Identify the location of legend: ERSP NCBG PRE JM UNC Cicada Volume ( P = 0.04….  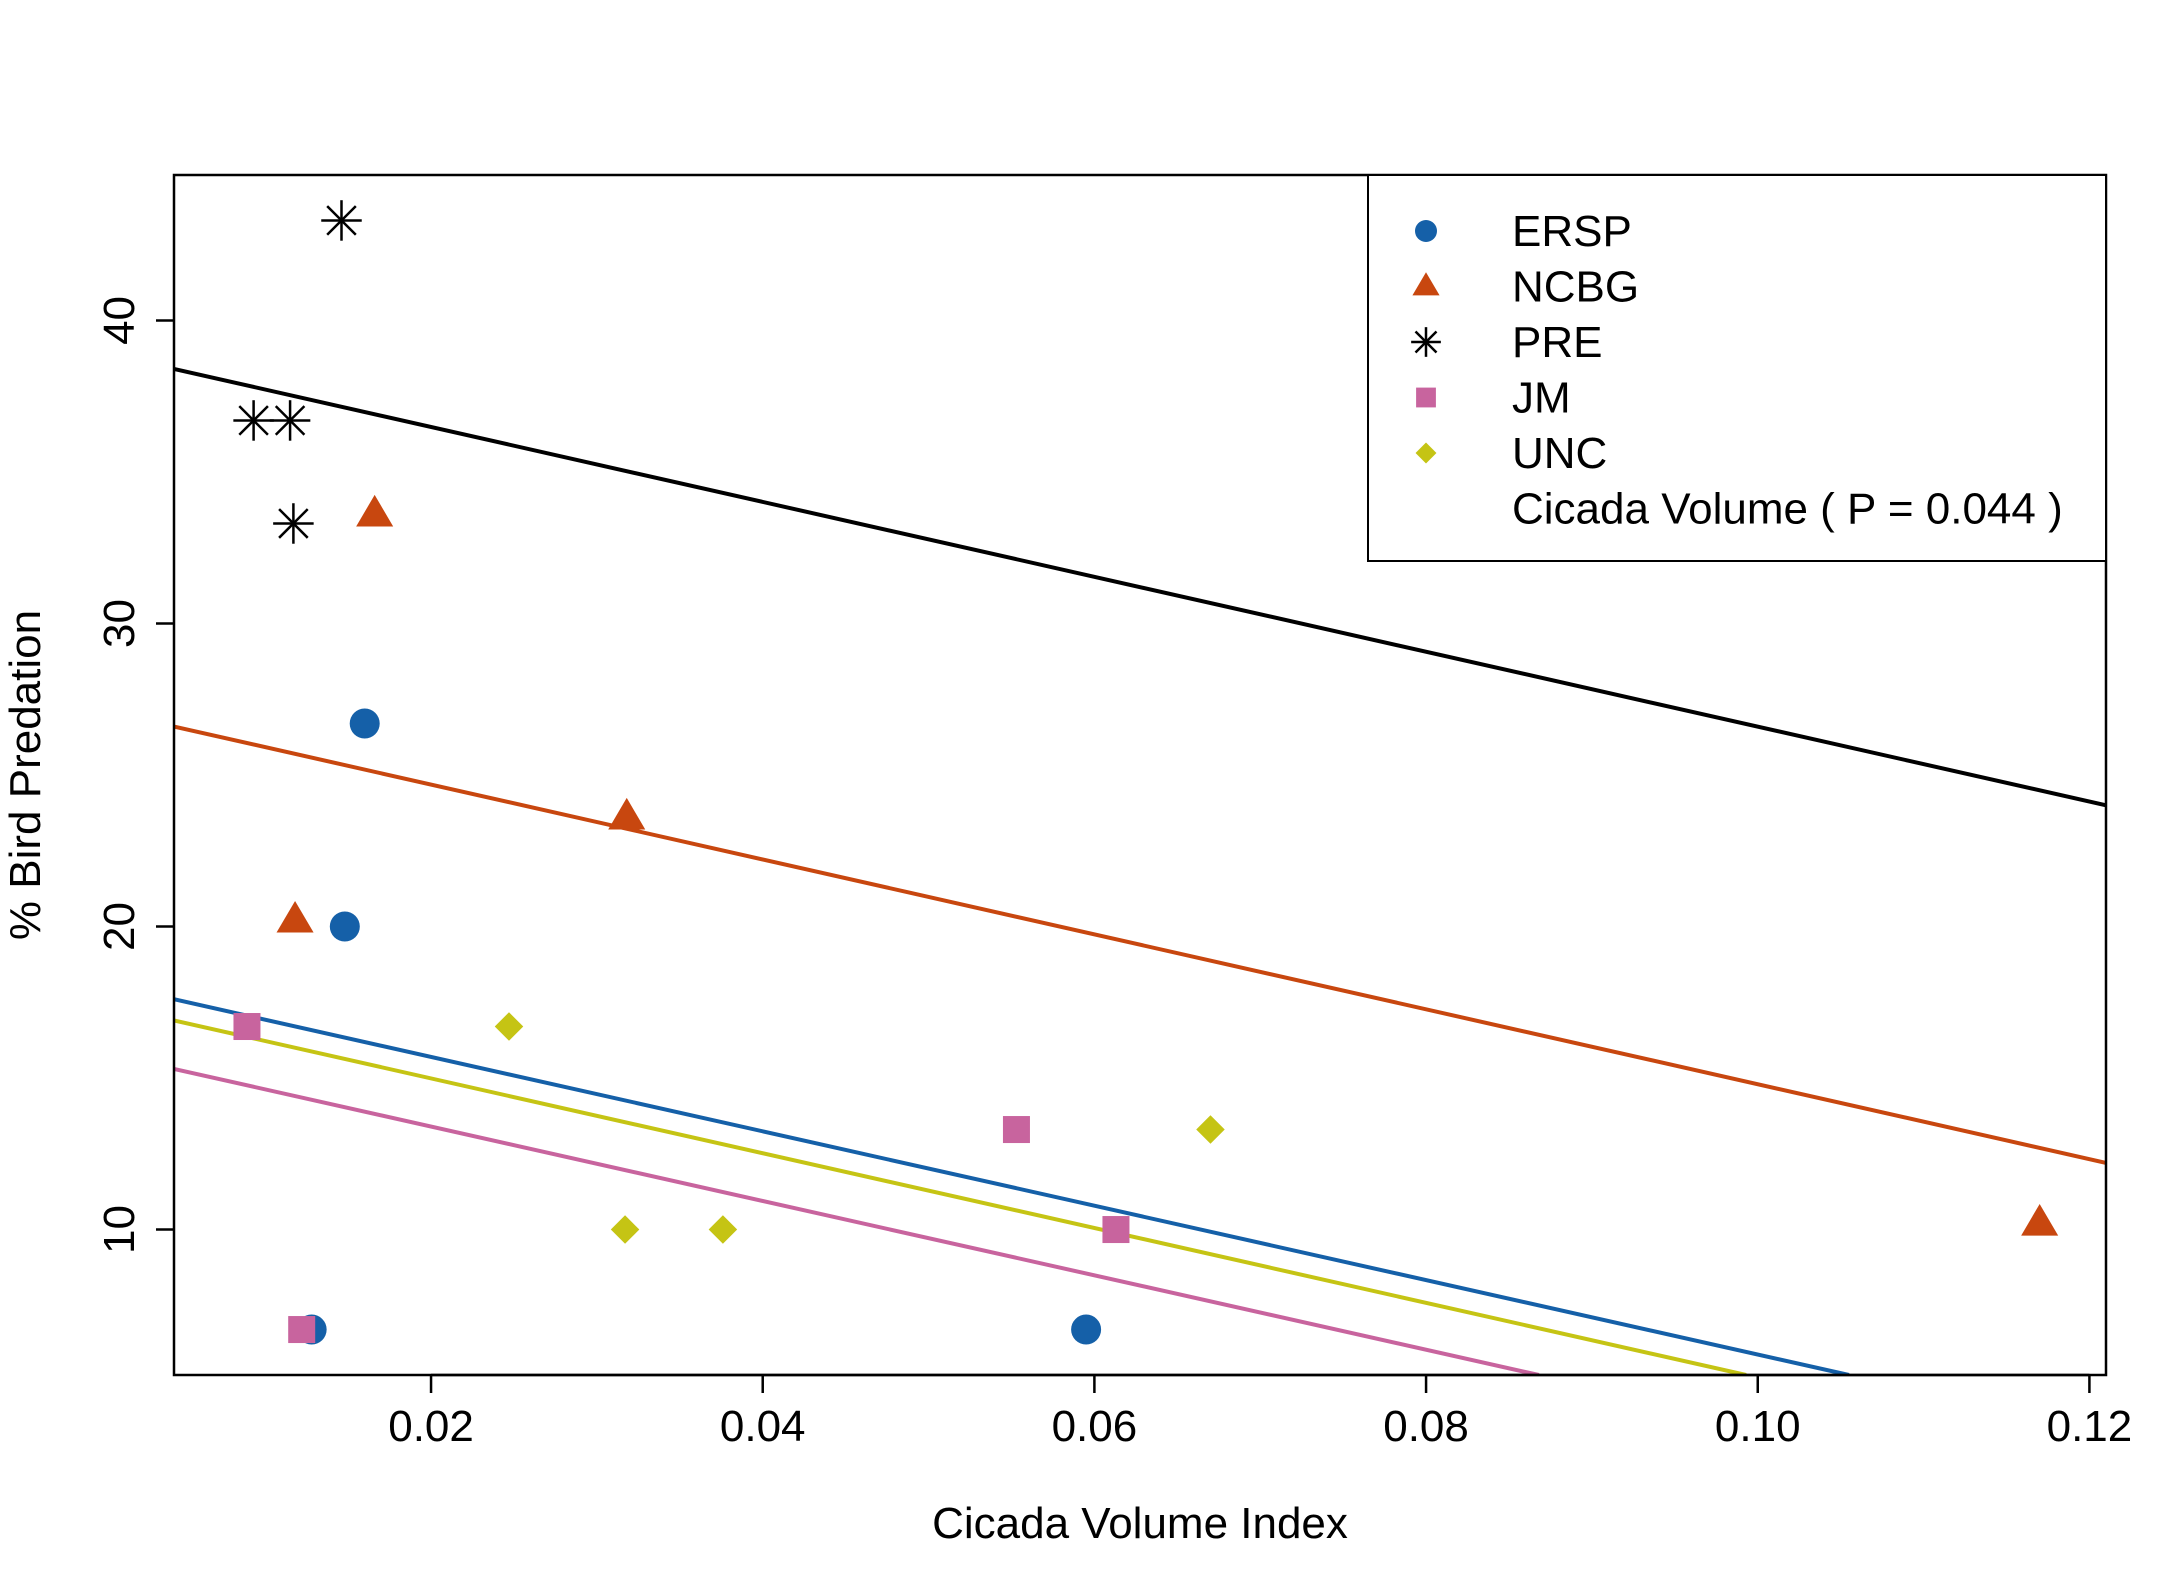
(1737, 368).